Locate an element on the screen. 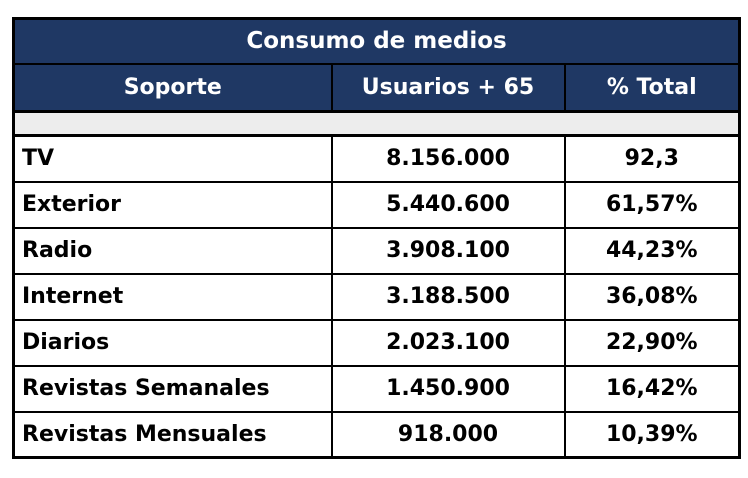 This screenshot has height=478, width=748. percent-value-cell: 10,39% is located at coordinates (652, 434).